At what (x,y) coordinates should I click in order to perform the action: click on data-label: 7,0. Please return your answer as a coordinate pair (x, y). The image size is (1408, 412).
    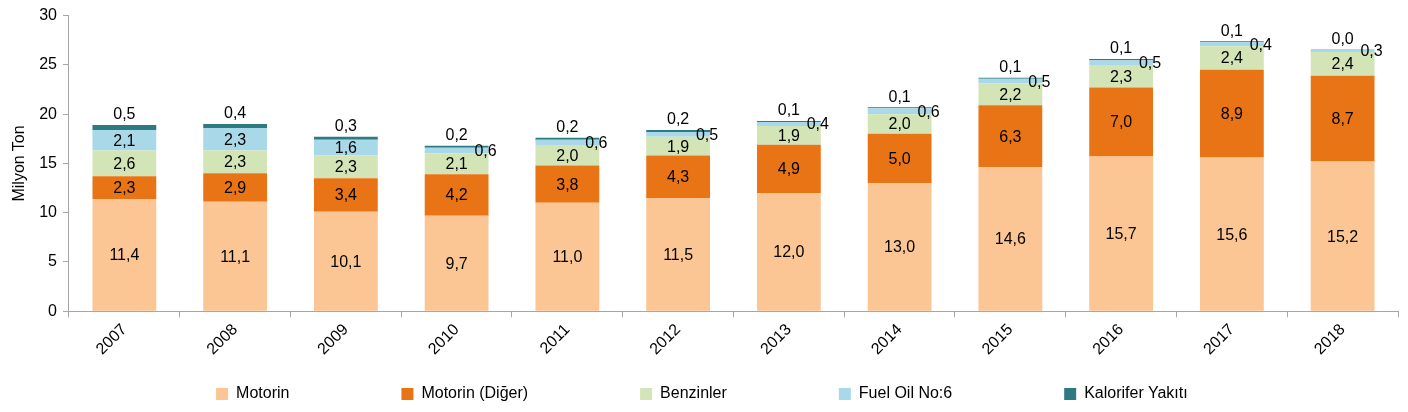
    Looking at the image, I should click on (1121, 122).